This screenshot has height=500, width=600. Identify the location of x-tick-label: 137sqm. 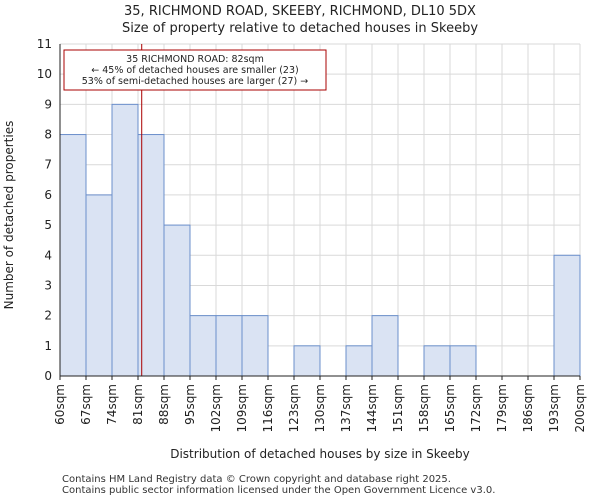
(346, 408).